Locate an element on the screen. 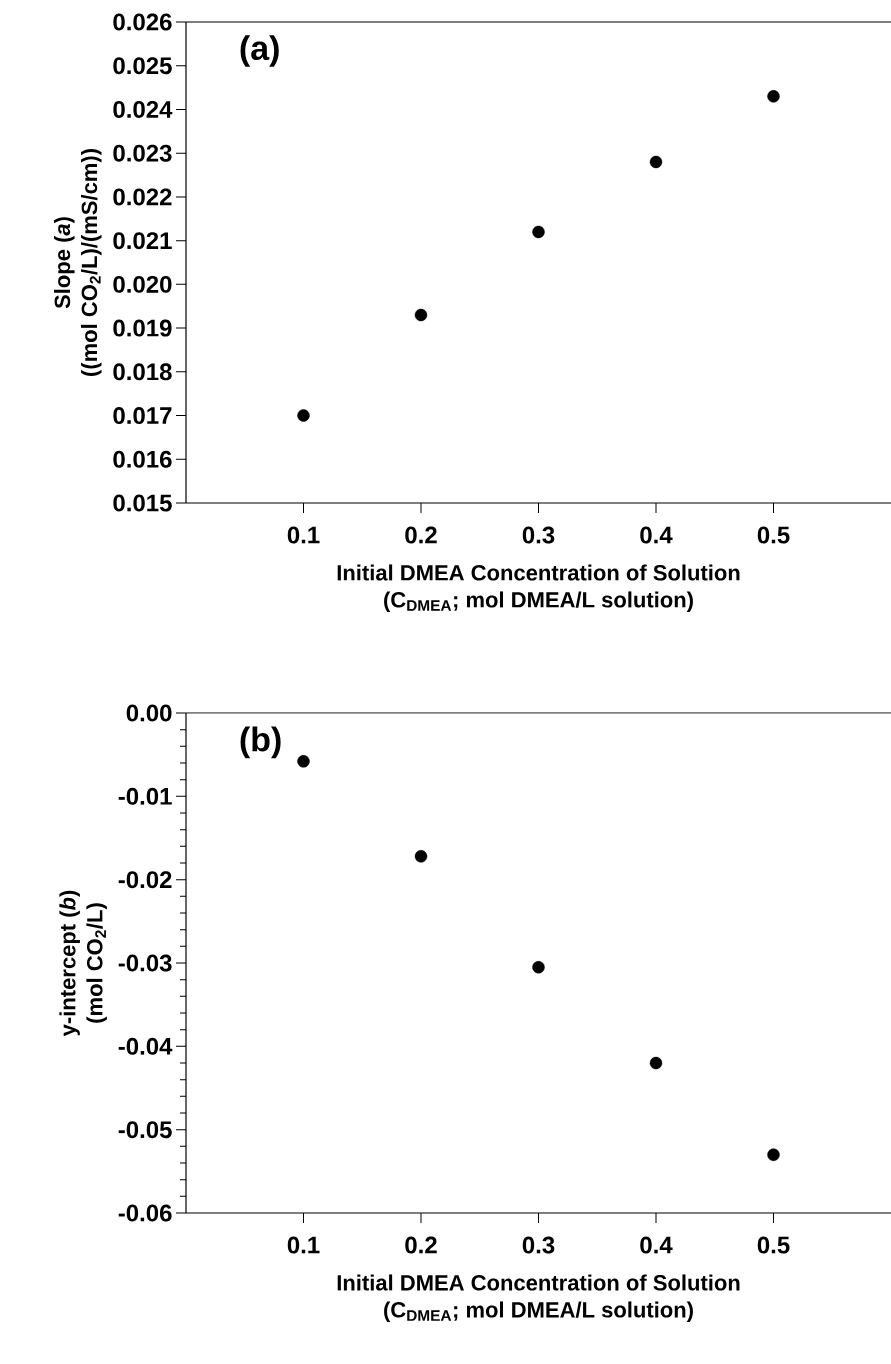 The width and height of the screenshot is (891, 1364). y-tick-label: 0.022 is located at coordinates (142, 197).